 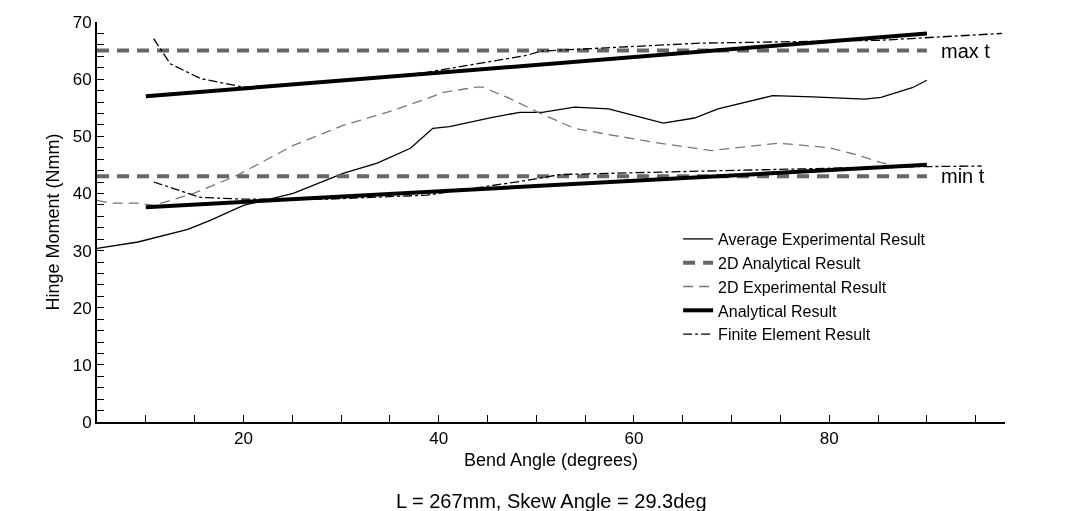 I want to click on y-tick-label: 20, so click(x=82, y=308).